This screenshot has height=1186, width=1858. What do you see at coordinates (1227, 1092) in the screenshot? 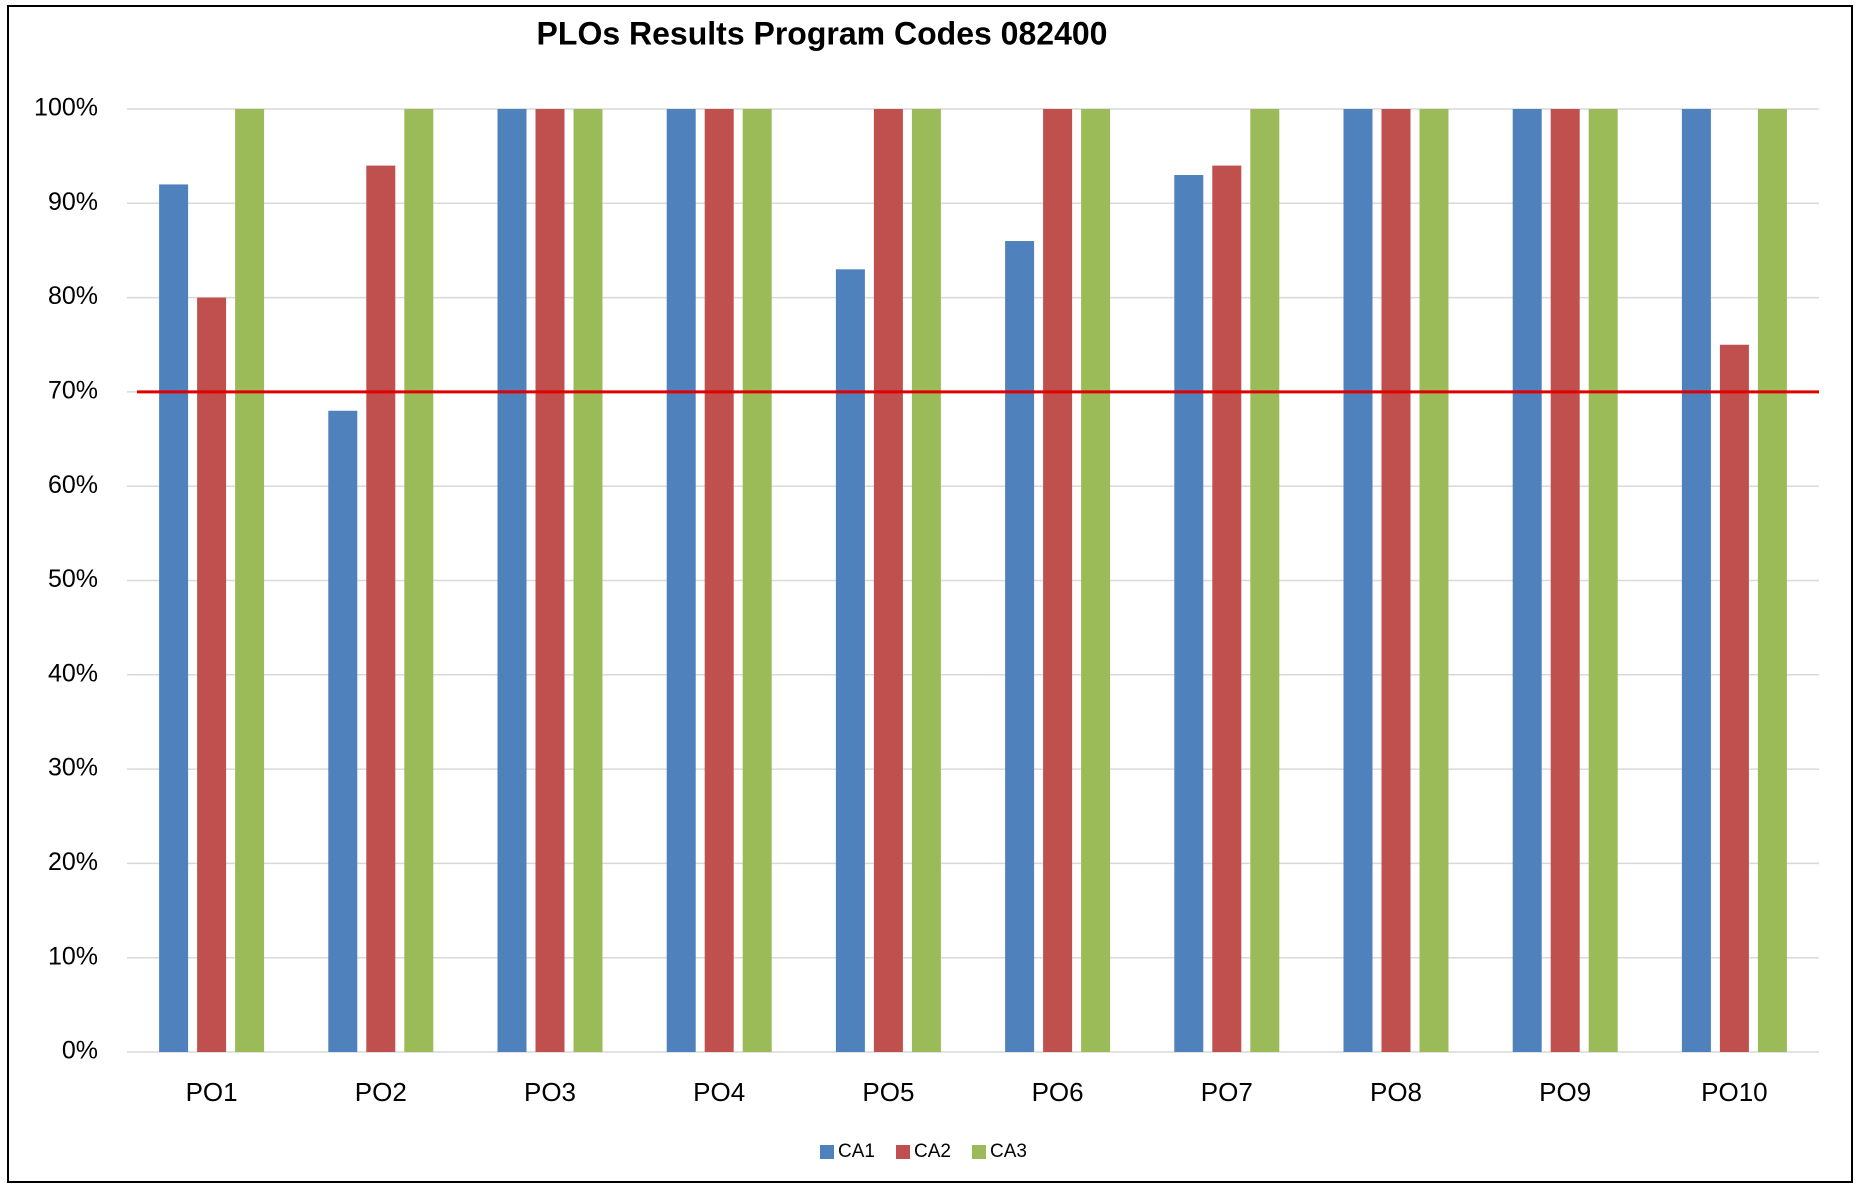
I see `x-tick-label: PO7` at bounding box center [1227, 1092].